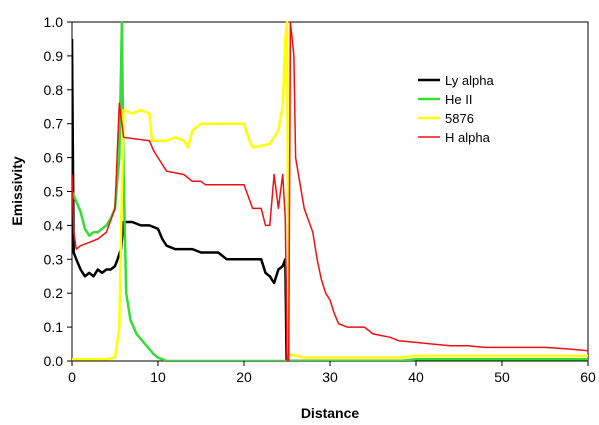  I want to click on y-tick-label-8: 0.8, so click(54, 90).